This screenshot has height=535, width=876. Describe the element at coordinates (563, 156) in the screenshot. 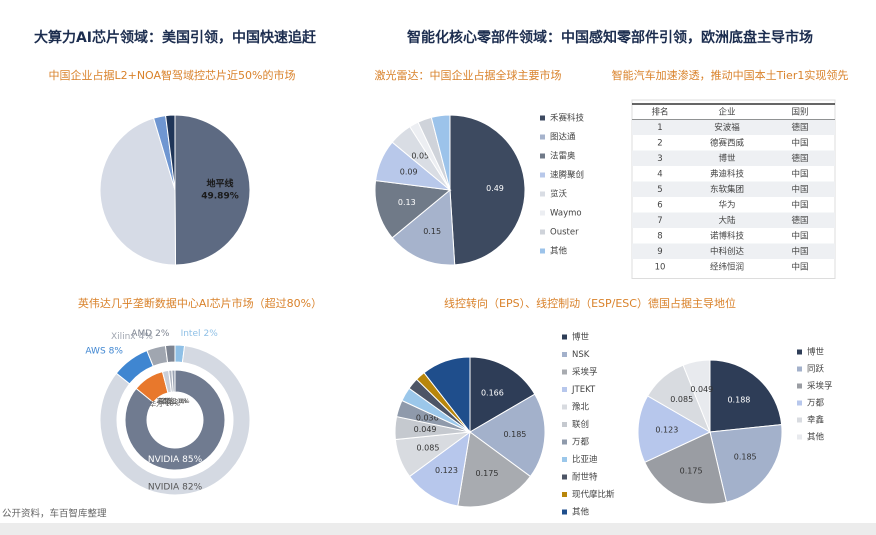

I see `legend-label: 法雷奥` at that location.